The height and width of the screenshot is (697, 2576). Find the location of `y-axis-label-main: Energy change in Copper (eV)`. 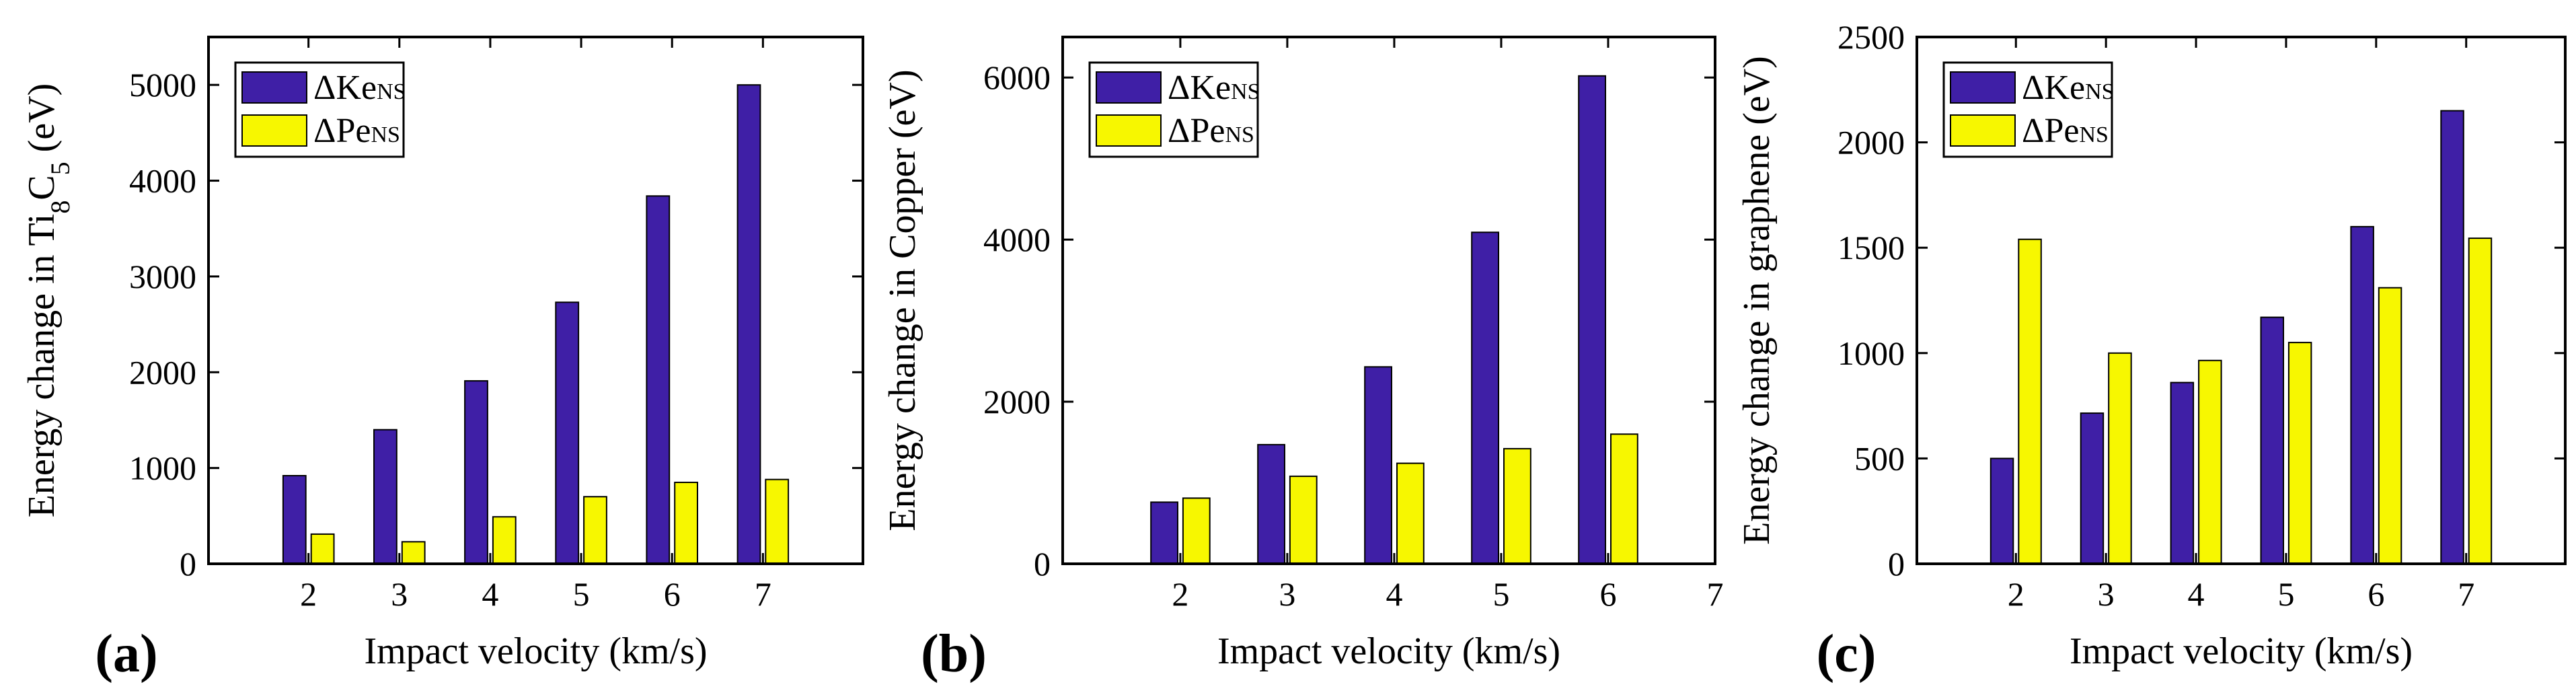

y-axis-label-main: Energy change in Copper (eV) is located at coordinates (902, 300).